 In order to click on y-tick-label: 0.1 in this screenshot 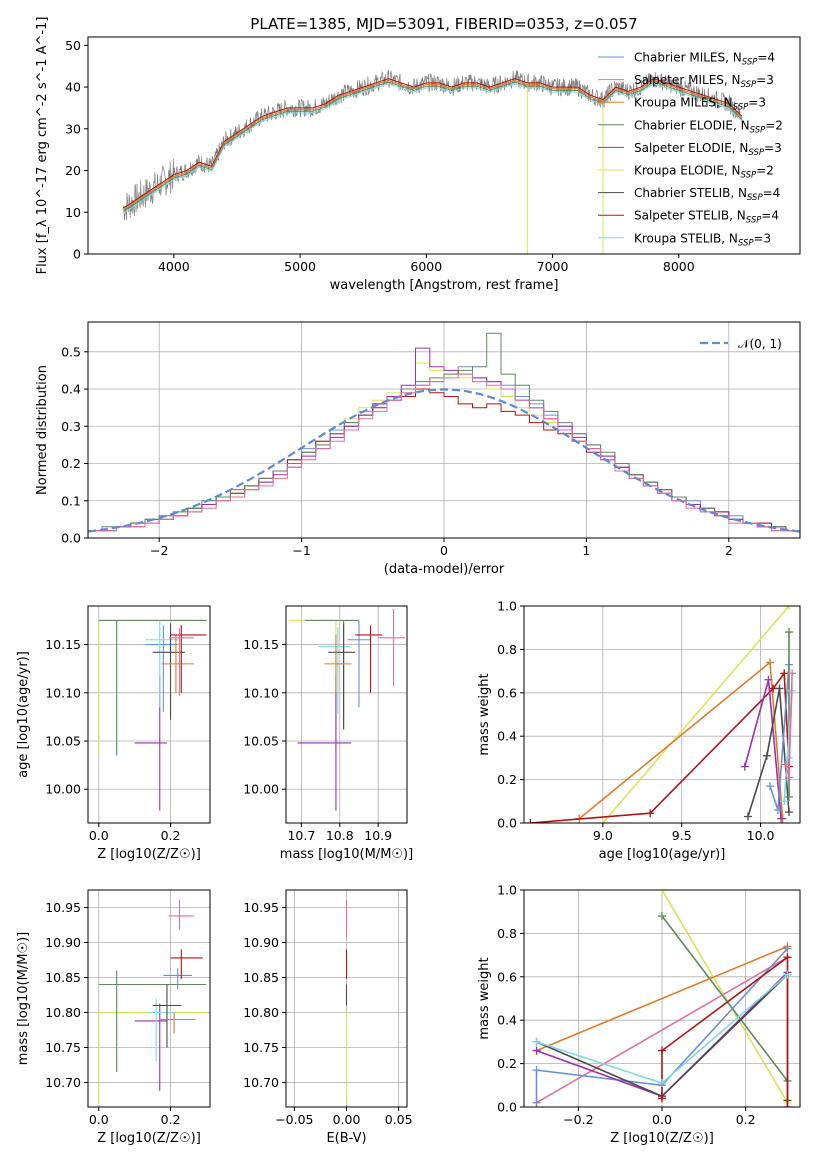, I will do `click(71, 500)`.